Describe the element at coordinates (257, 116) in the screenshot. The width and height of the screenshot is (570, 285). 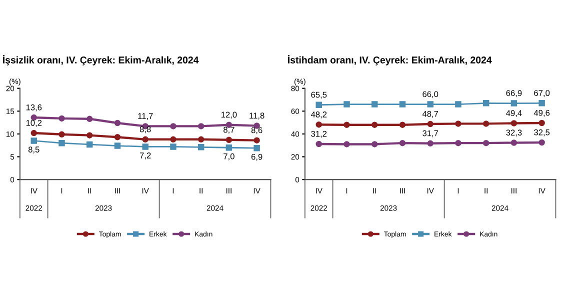
I see `data-label: 11,8` at that location.